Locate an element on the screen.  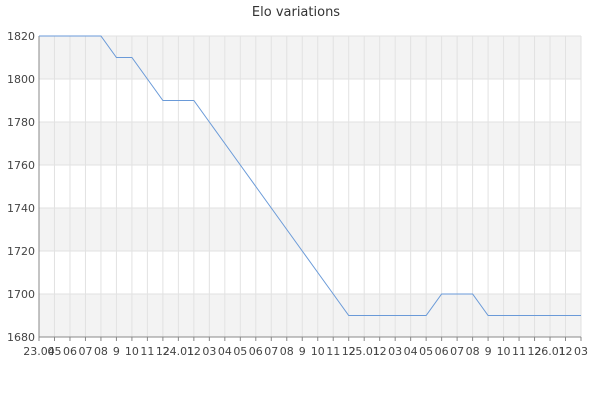
y-tick-label: 1720 is located at coordinates (21, 251).